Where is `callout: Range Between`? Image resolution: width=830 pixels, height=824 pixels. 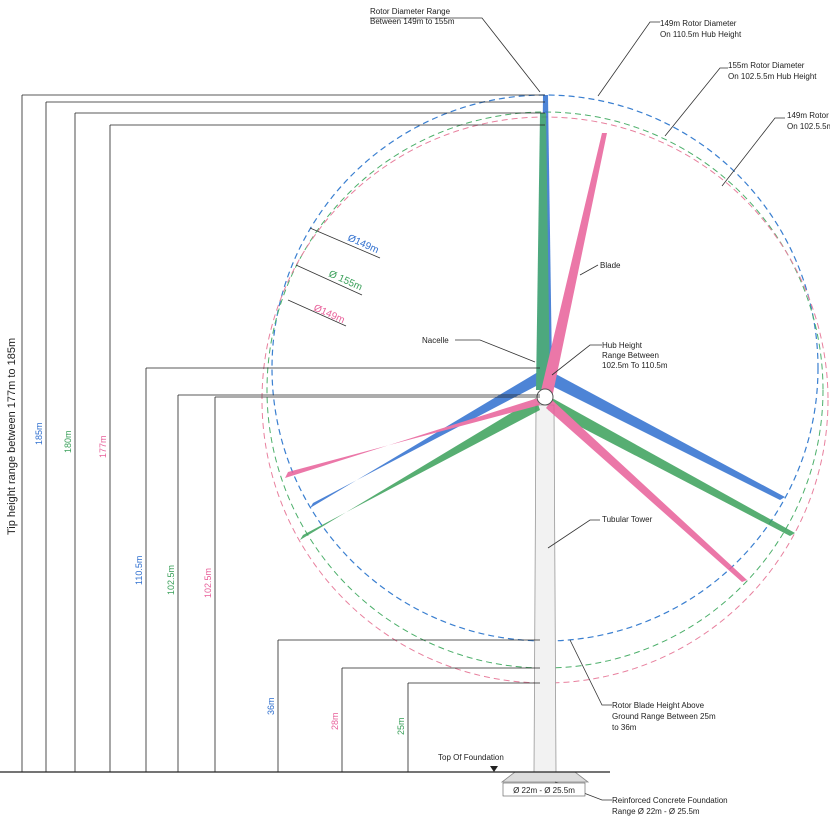
callout: Range Between is located at coordinates (630, 355).